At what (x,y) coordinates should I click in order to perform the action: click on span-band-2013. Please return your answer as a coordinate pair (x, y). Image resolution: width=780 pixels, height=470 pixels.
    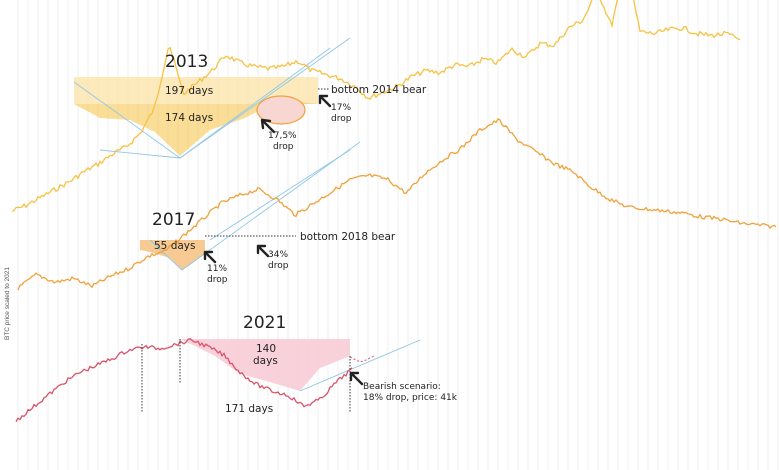
    Looking at the image, I should click on (196, 90).